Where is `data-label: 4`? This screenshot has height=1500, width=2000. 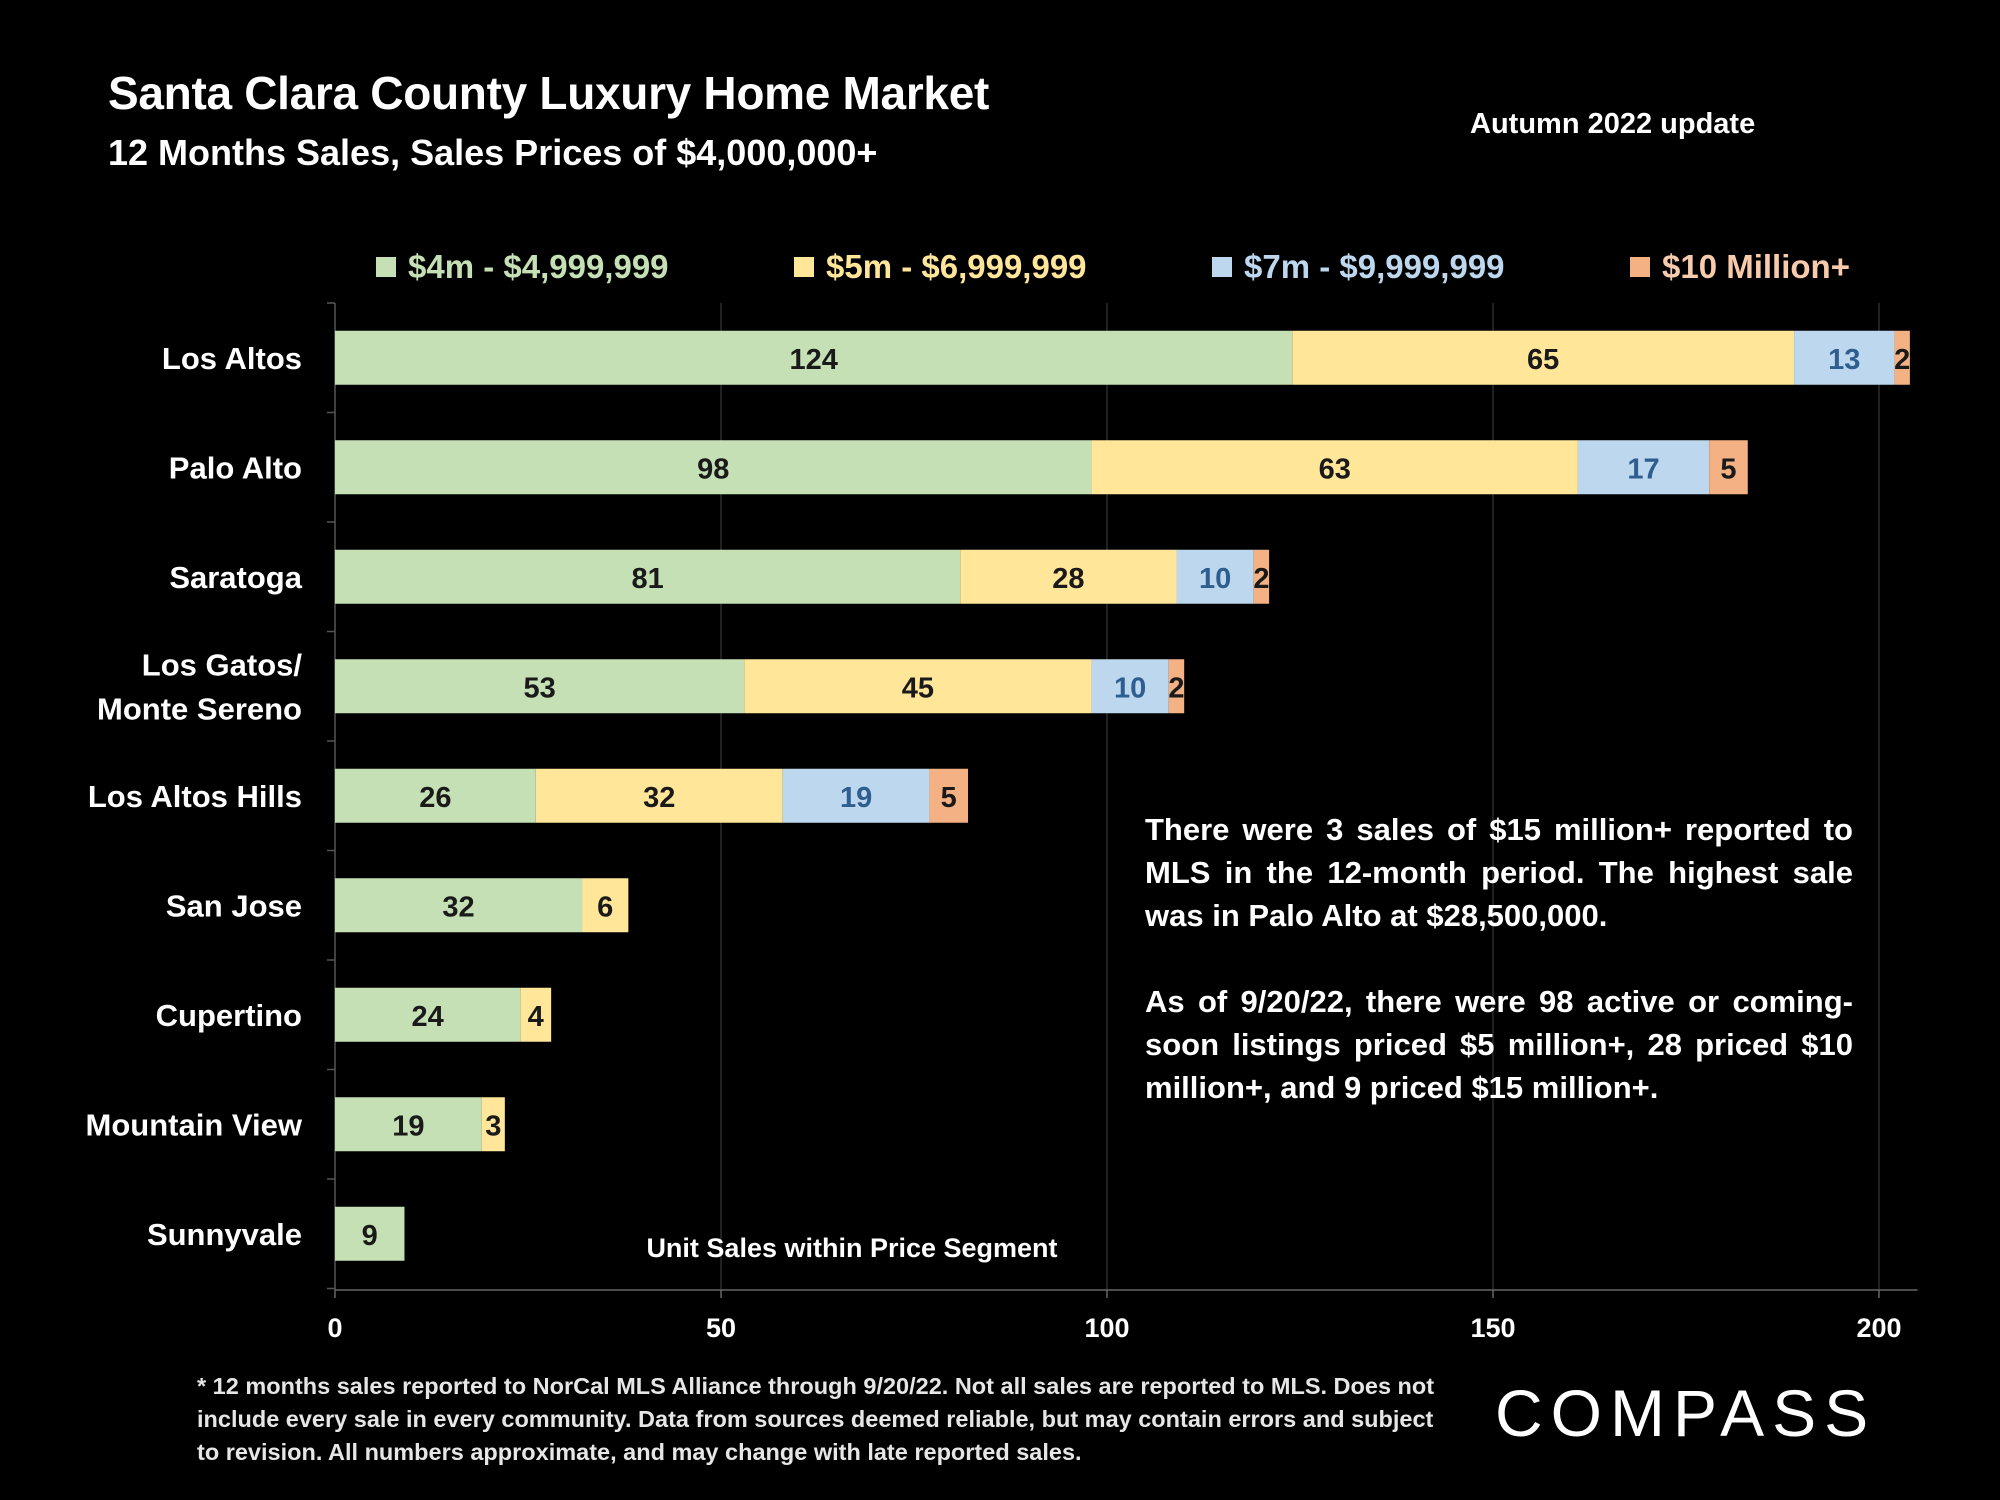 data-label: 4 is located at coordinates (536, 1017).